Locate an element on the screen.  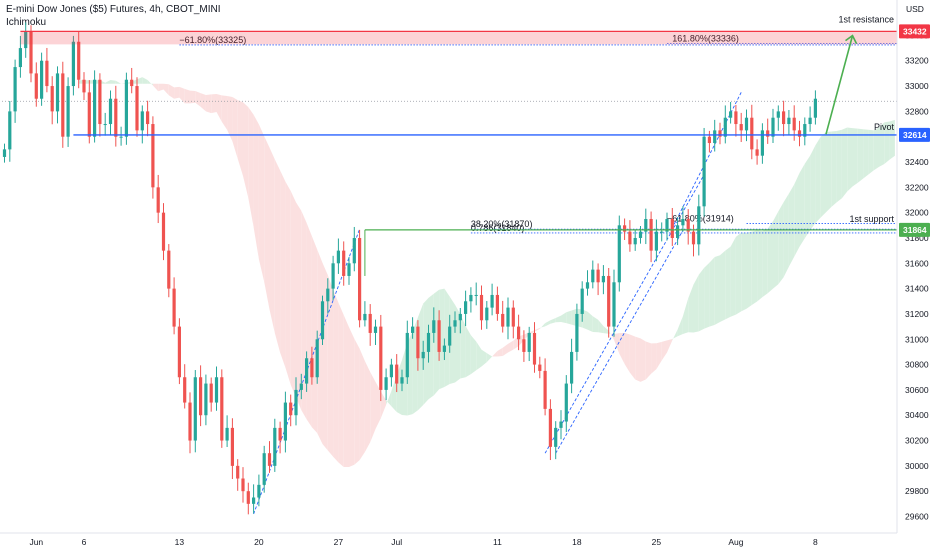
time-tick-label: 6 is located at coordinates (84, 542).